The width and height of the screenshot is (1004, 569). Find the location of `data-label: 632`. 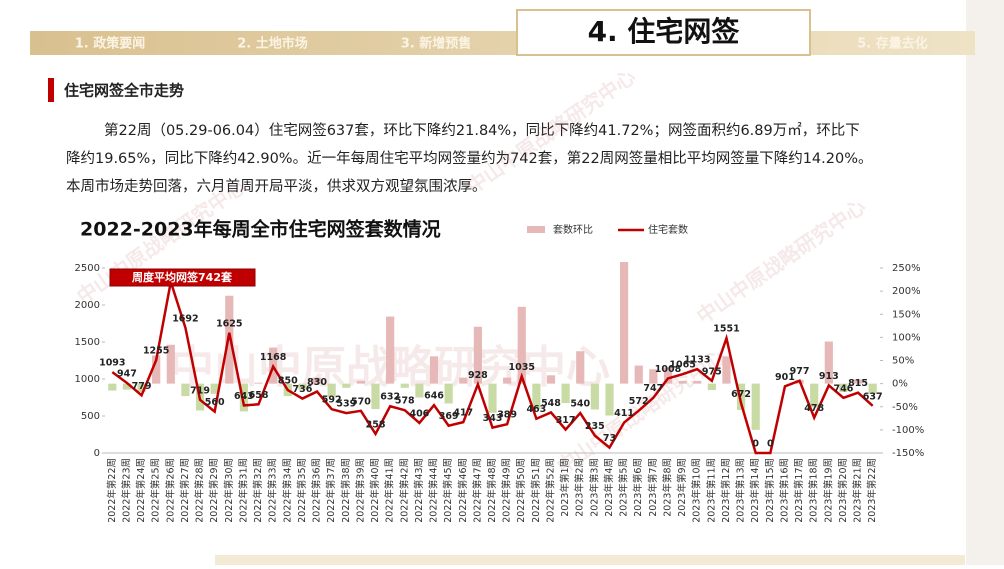

data-label: 632 is located at coordinates (390, 397).